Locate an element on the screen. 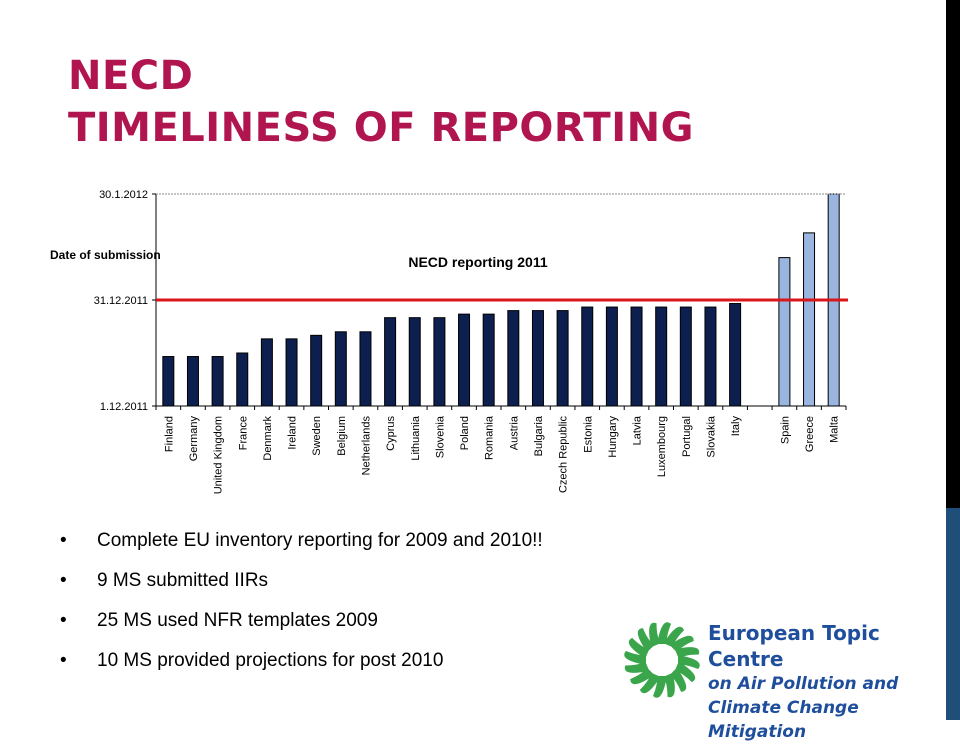 The height and width of the screenshot is (744, 960). x-tick-label: Denmark is located at coordinates (268, 438).